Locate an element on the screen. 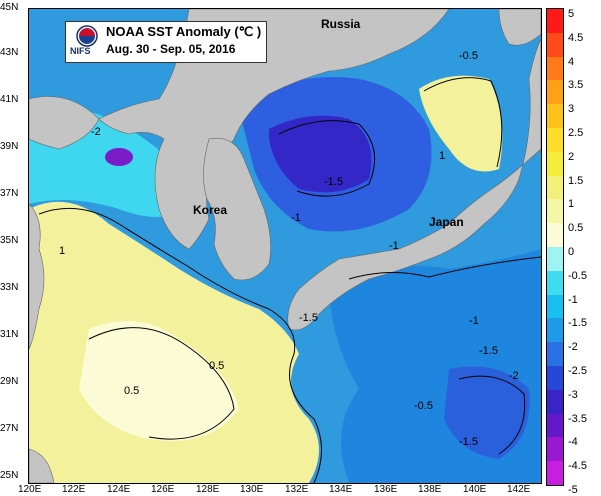  colorbar-label: 4.5 is located at coordinates (576, 37).